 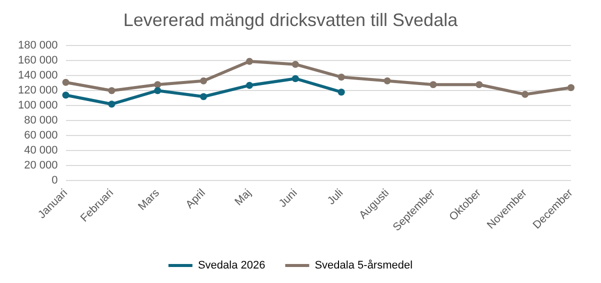 I want to click on y-tick-label: 120 000, so click(x=38, y=90).